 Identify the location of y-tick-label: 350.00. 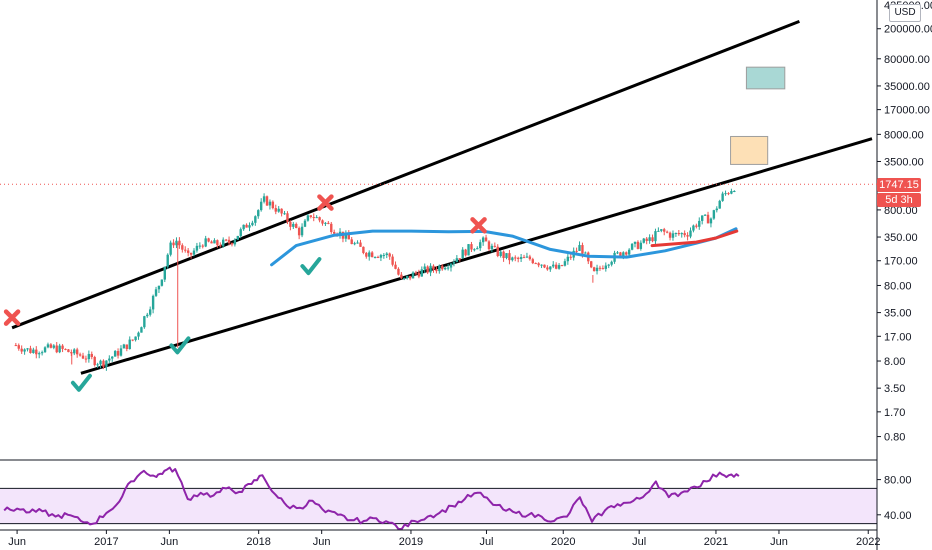
(901, 238).